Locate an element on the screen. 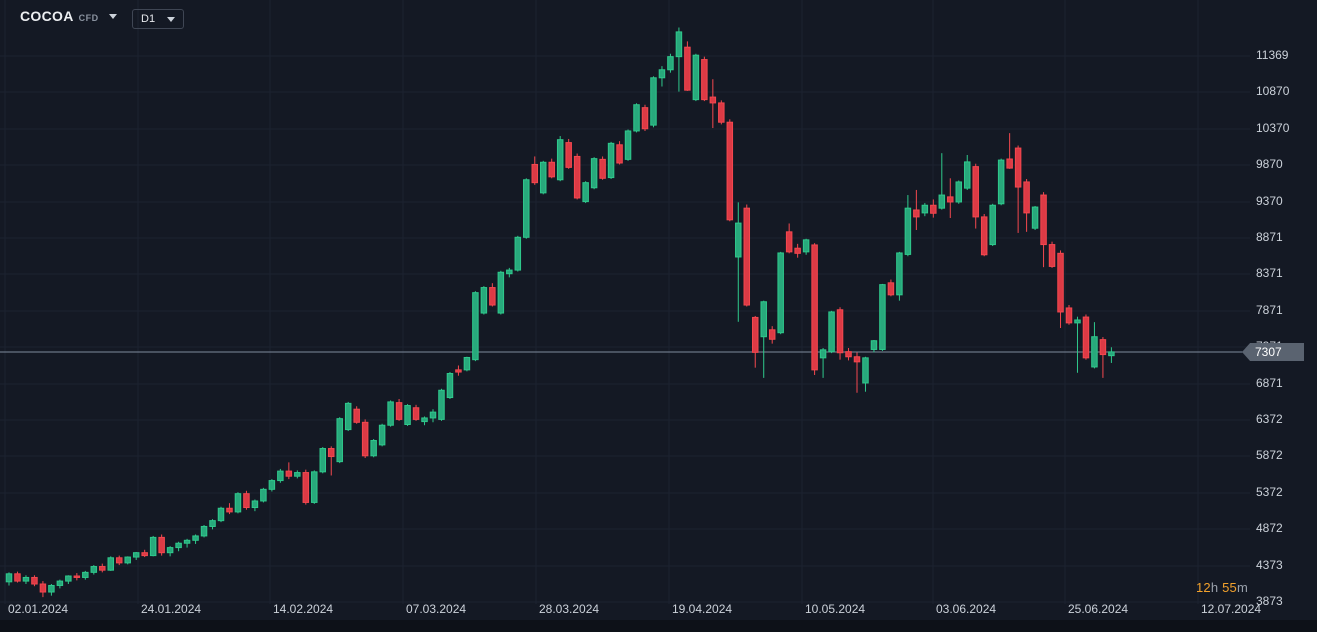 This screenshot has width=1317, height=632. price-axis-label: 6871 is located at coordinates (1269, 382).